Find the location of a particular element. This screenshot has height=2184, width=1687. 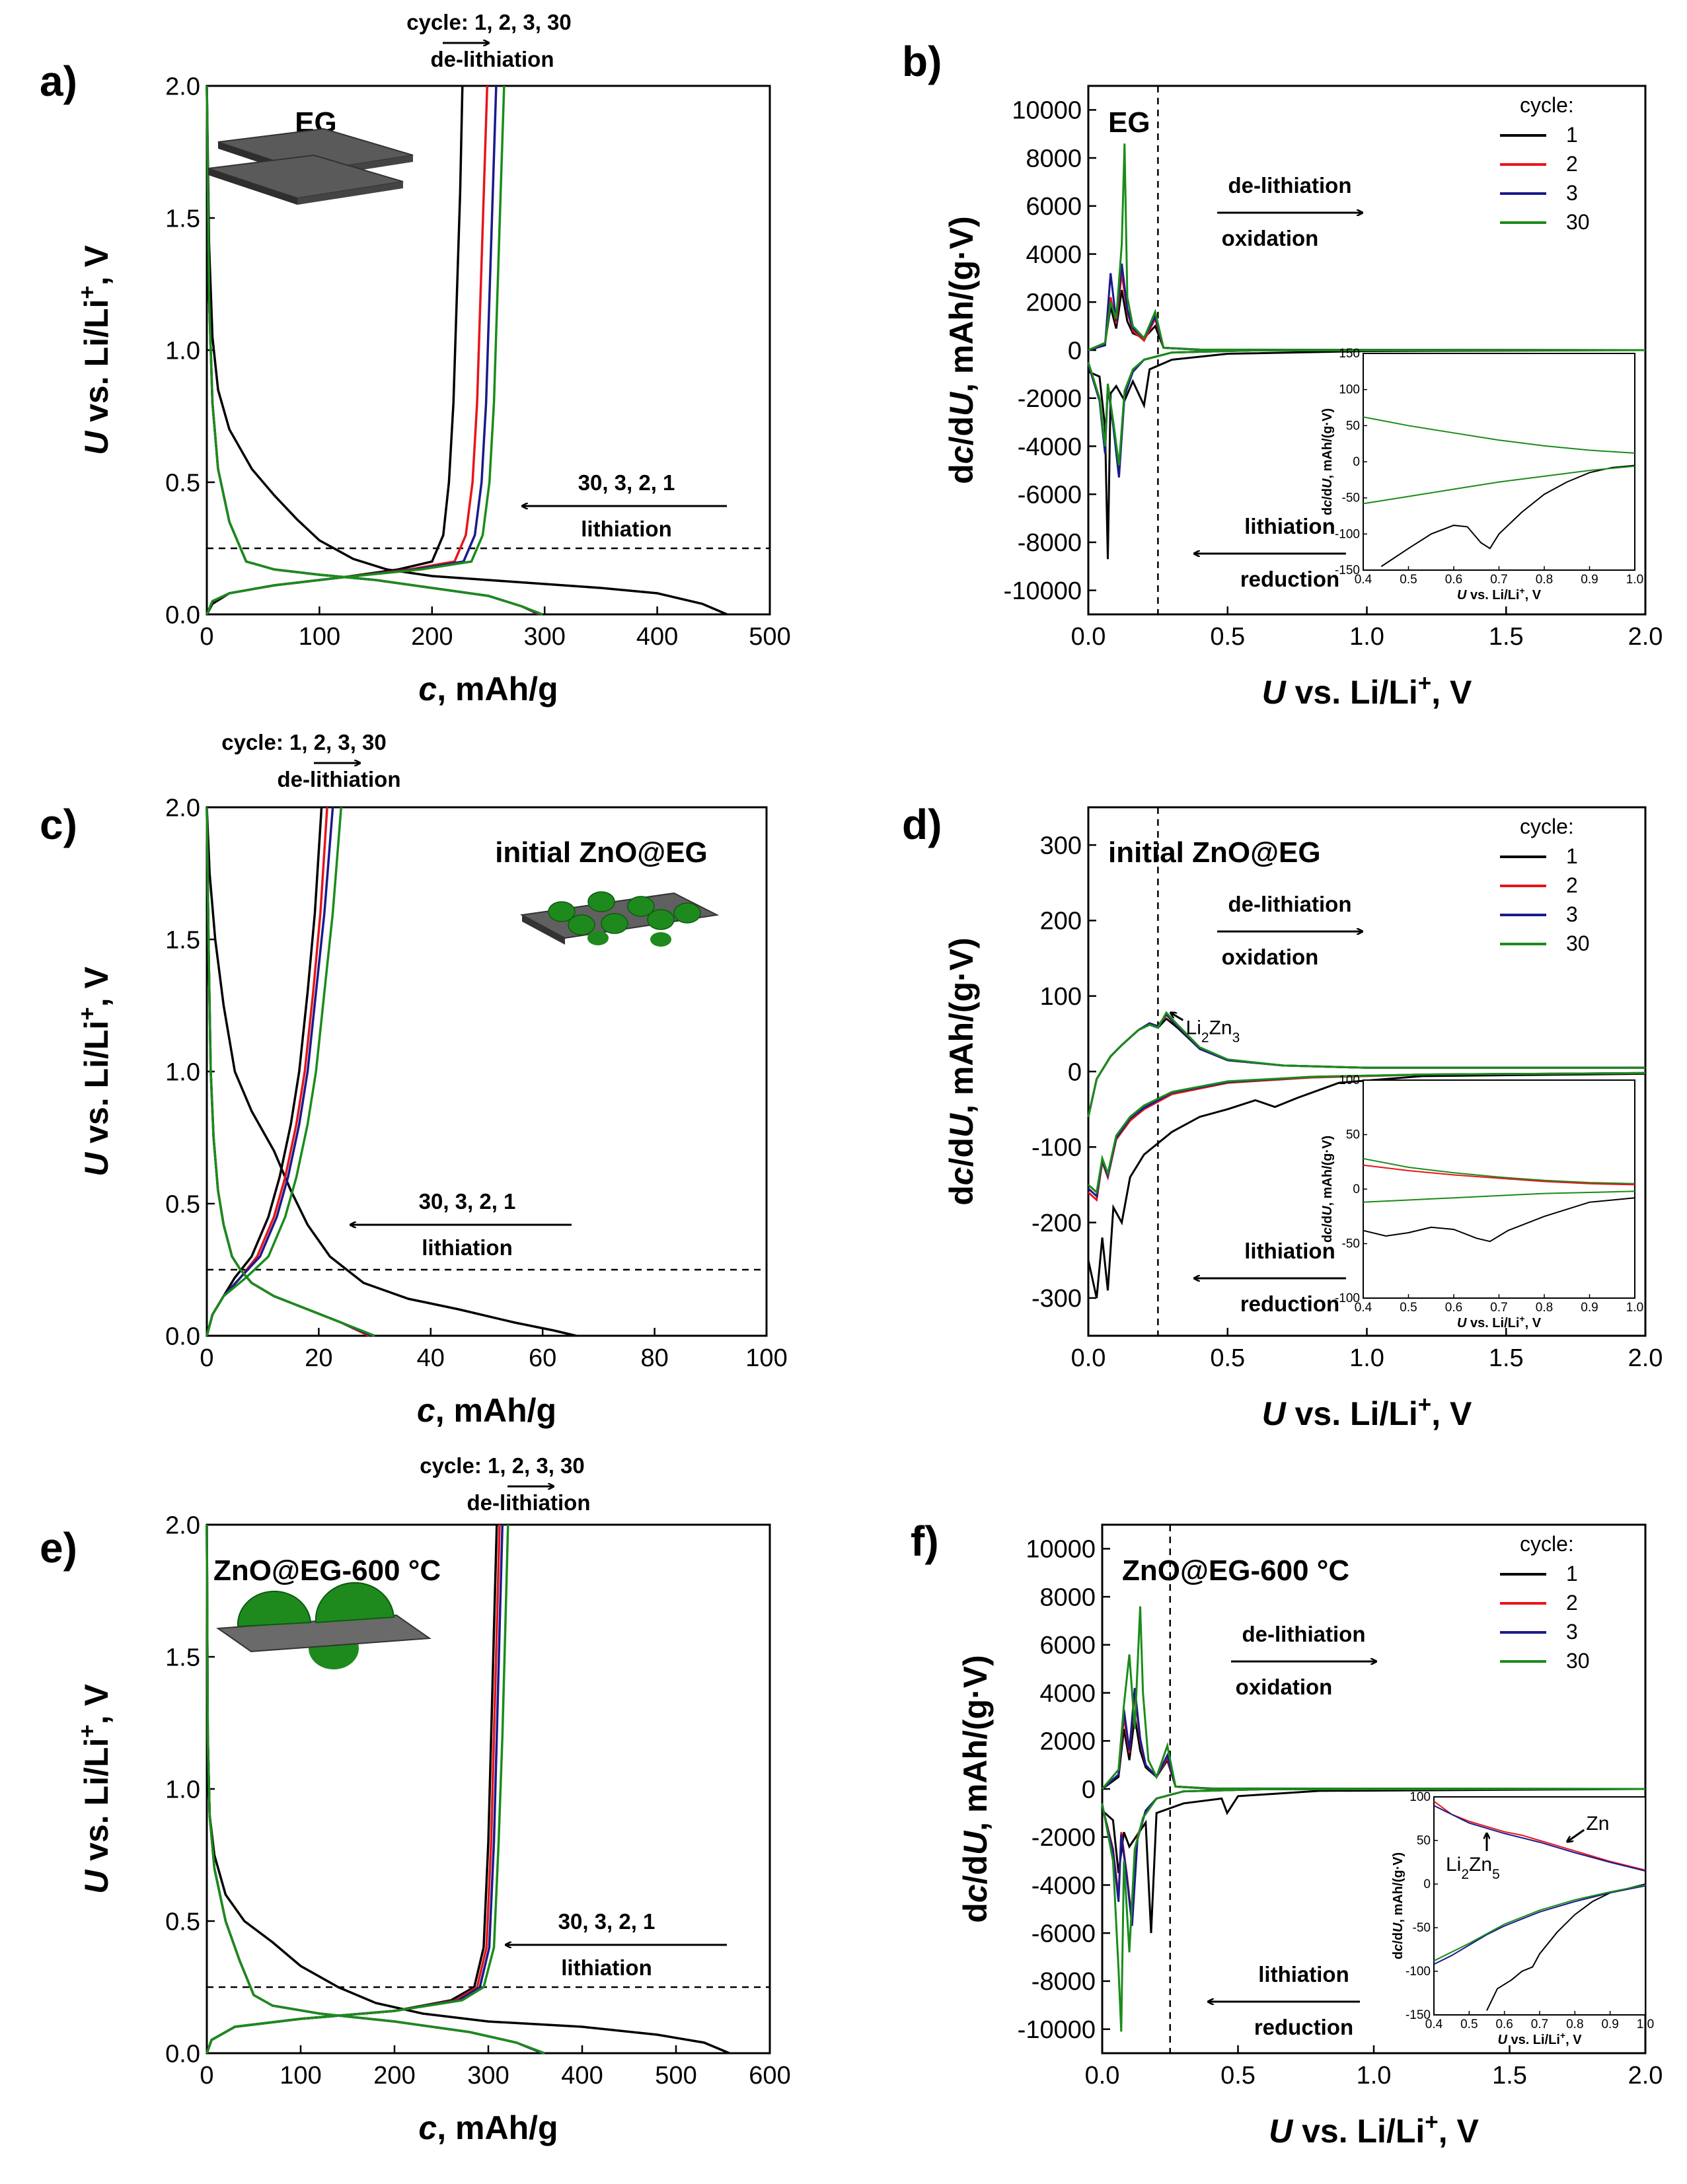

inset-x-tick-label: 0.9 is located at coordinates (1609, 2024).